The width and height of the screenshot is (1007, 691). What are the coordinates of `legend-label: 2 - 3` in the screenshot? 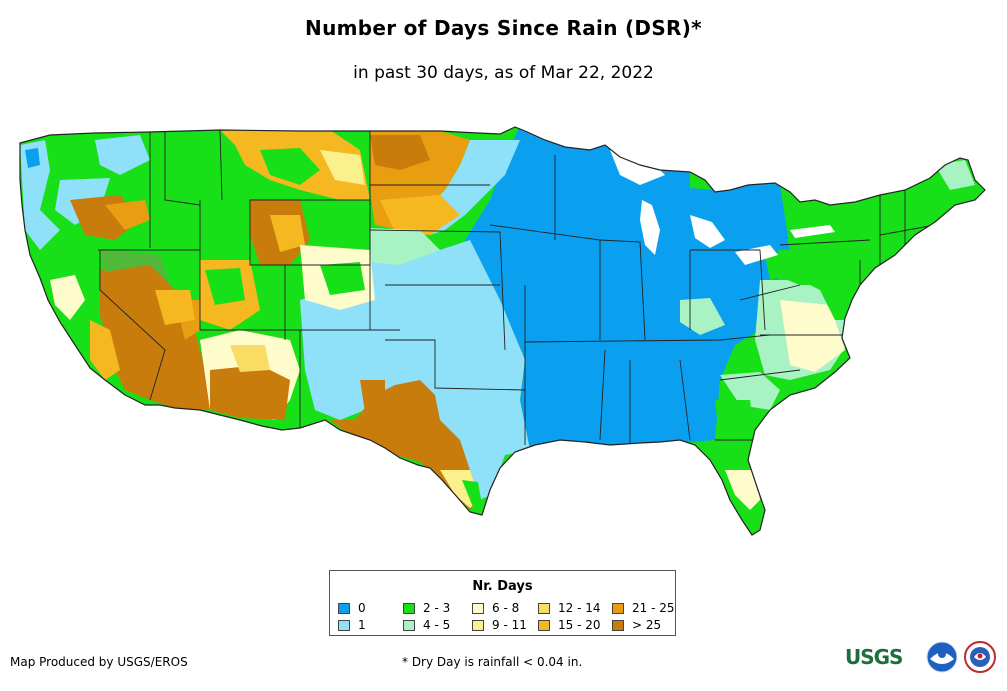 It's located at (437, 608).